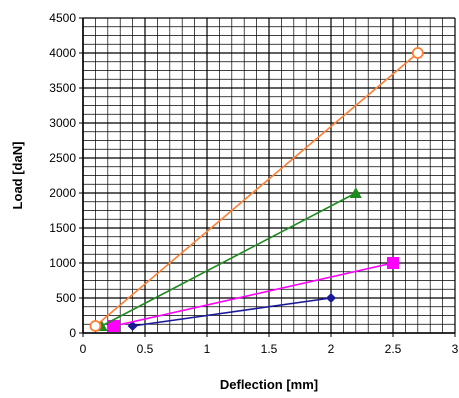  Describe the element at coordinates (331, 349) in the screenshot. I see `x-tick-label: 2` at that location.